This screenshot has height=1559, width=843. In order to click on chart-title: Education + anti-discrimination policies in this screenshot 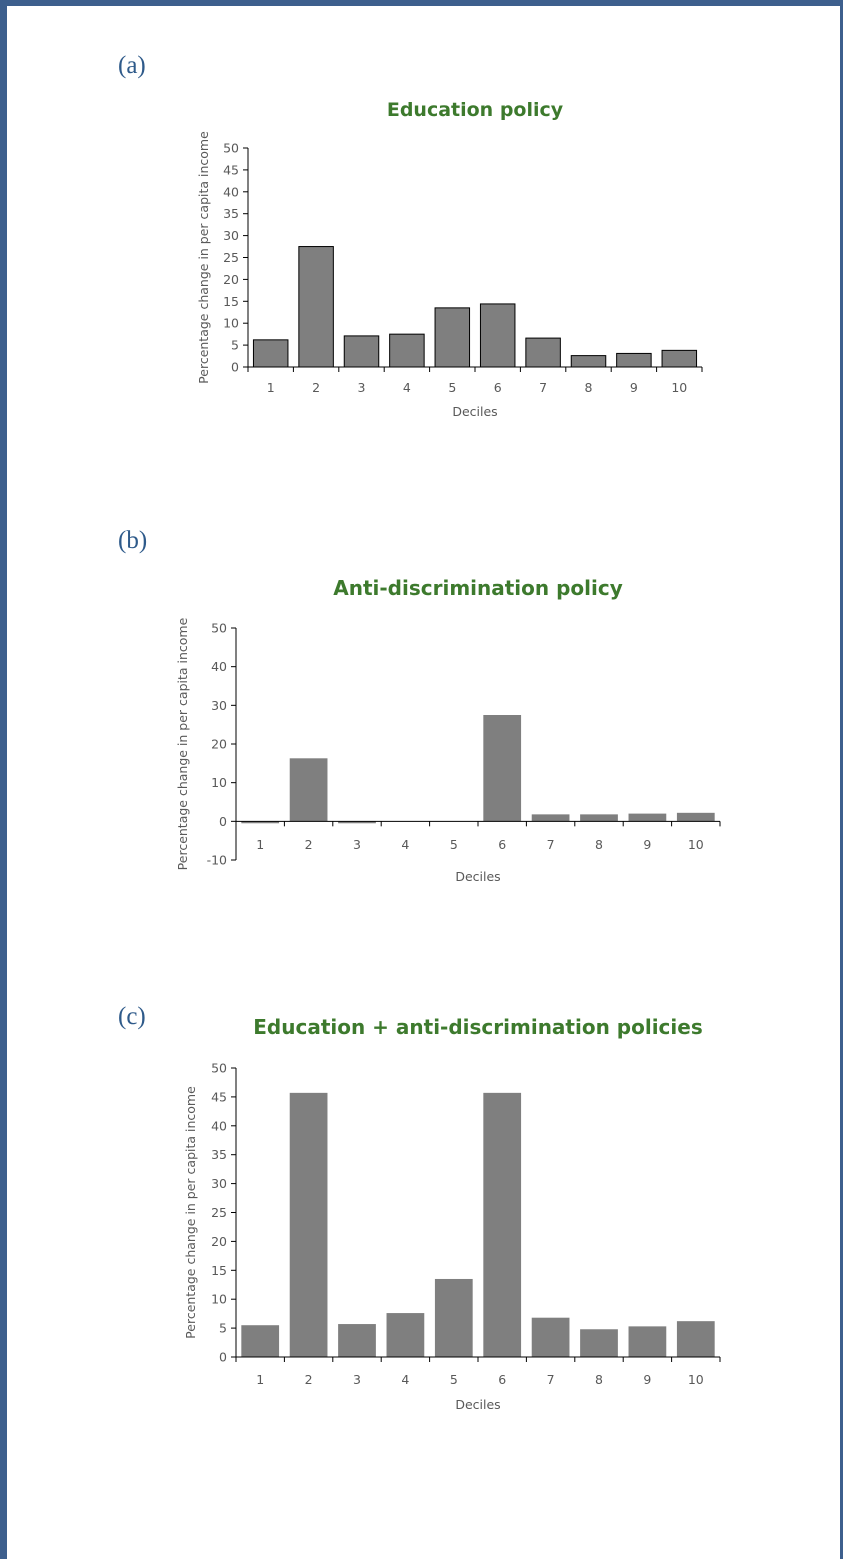, I will do `click(477, 1027)`.